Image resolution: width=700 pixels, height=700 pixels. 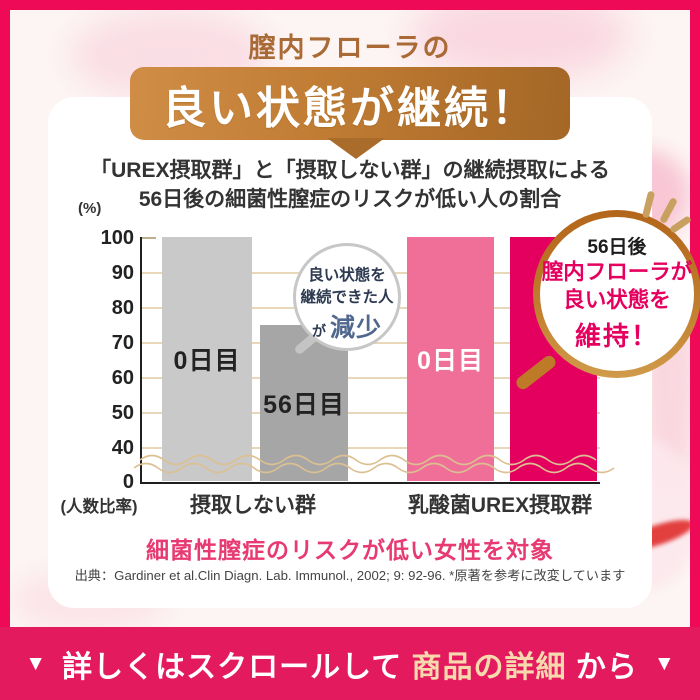 I want to click on y-tick-60: 60, so click(x=122, y=378).